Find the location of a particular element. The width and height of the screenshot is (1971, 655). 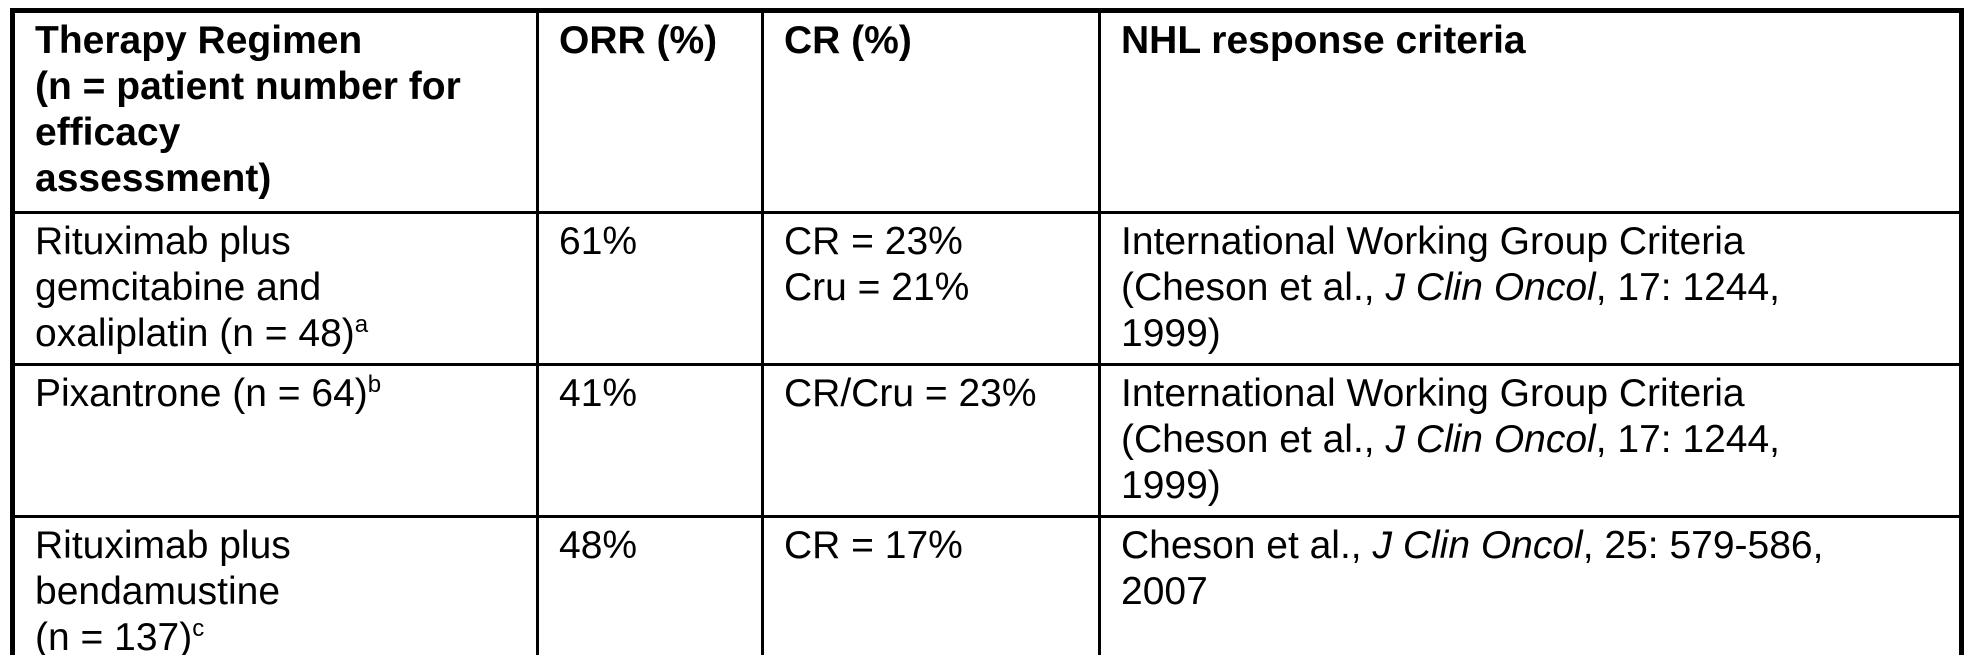

orr-cell: 48% is located at coordinates (650, 585).